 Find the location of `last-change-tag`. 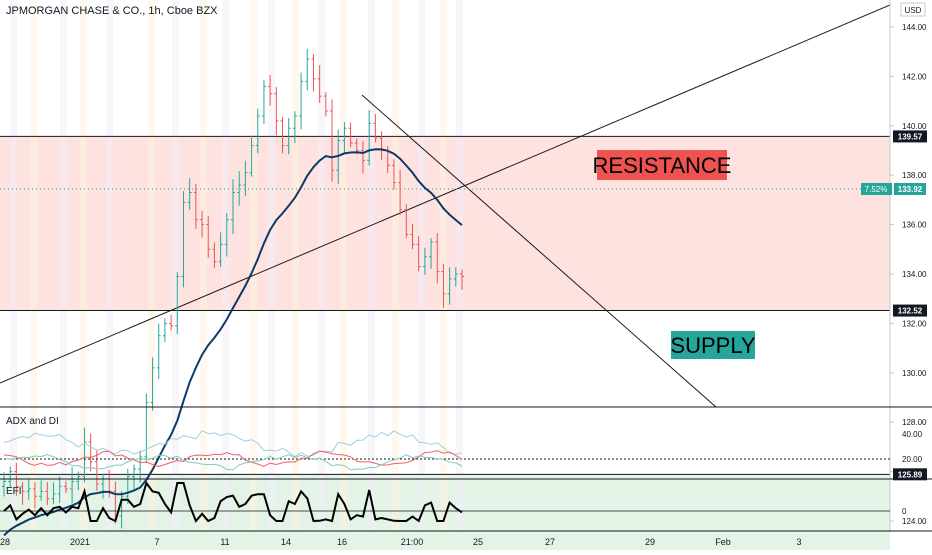

last-change-tag is located at coordinates (876, 189).